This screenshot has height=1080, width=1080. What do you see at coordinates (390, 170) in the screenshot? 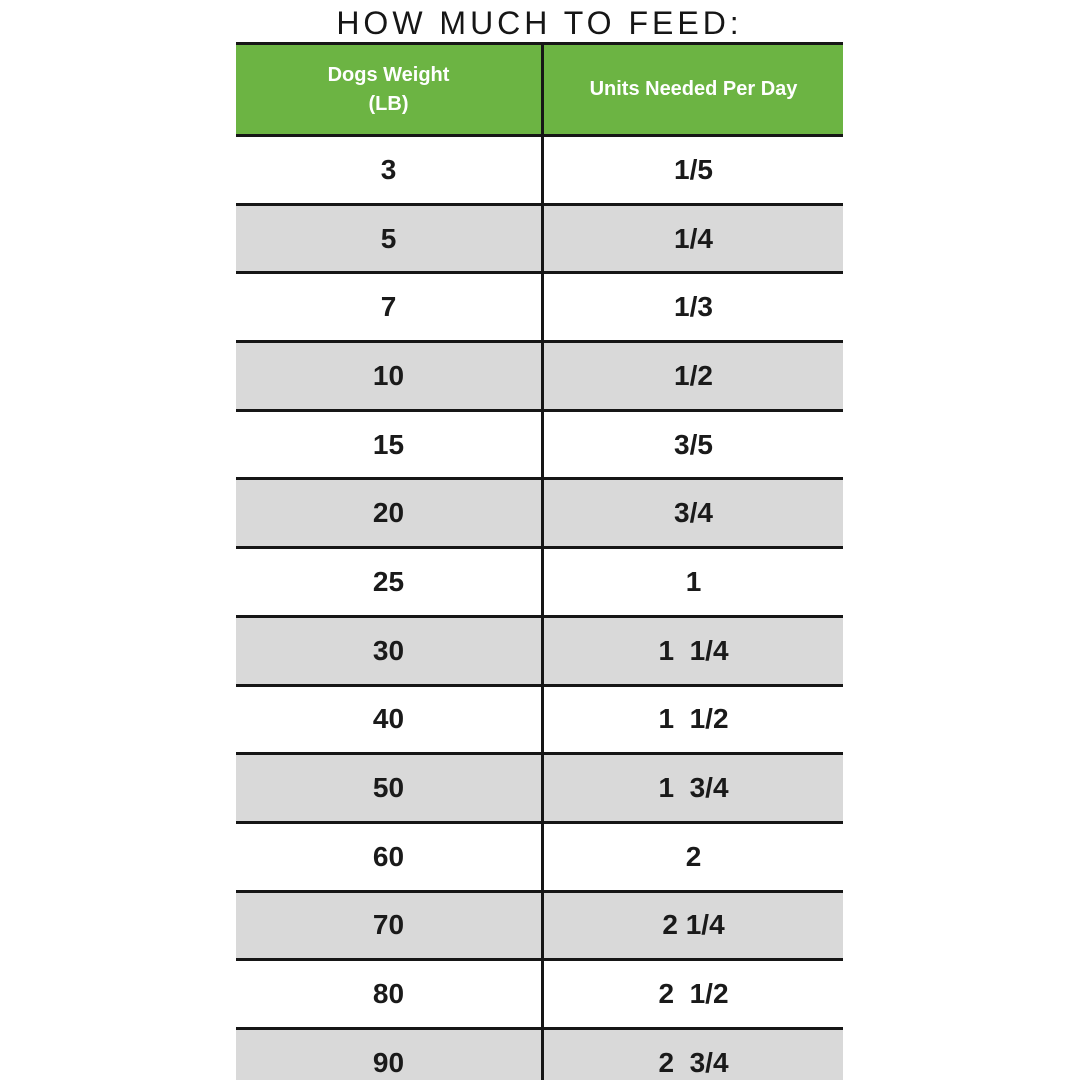
I see `weight-cell: 3` at bounding box center [390, 170].